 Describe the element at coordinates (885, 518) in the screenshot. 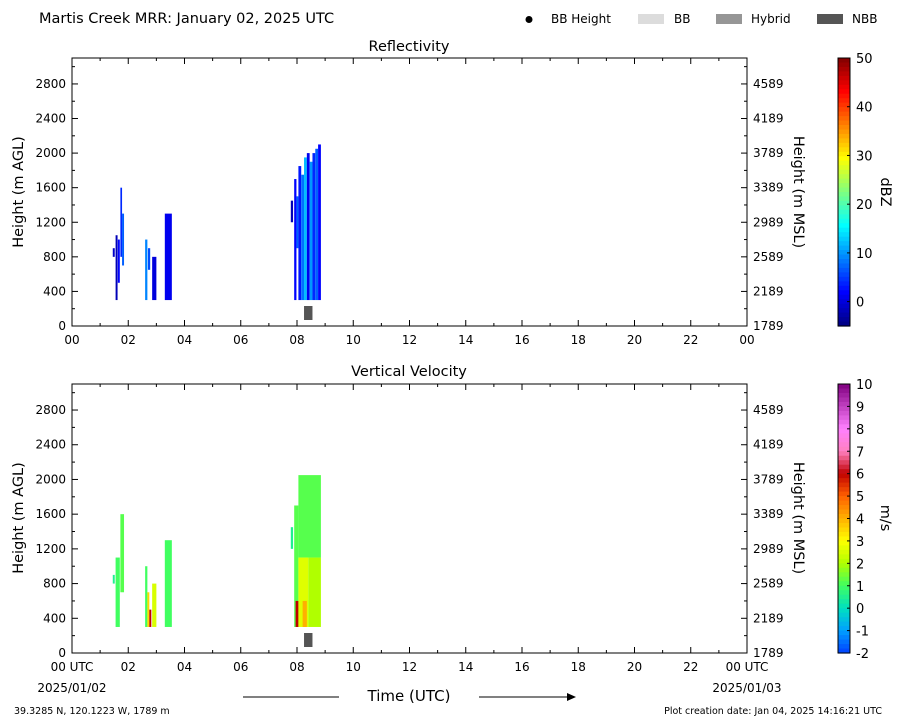

I see `vertical-velocity-colorbar-label: m/s` at that location.